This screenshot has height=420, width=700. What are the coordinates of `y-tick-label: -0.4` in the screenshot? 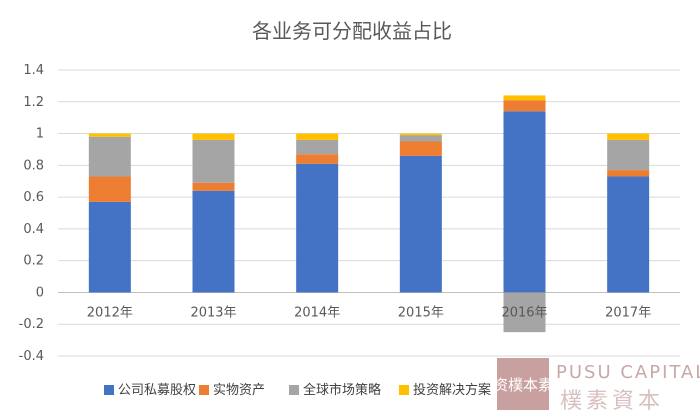 It's located at (31, 356).